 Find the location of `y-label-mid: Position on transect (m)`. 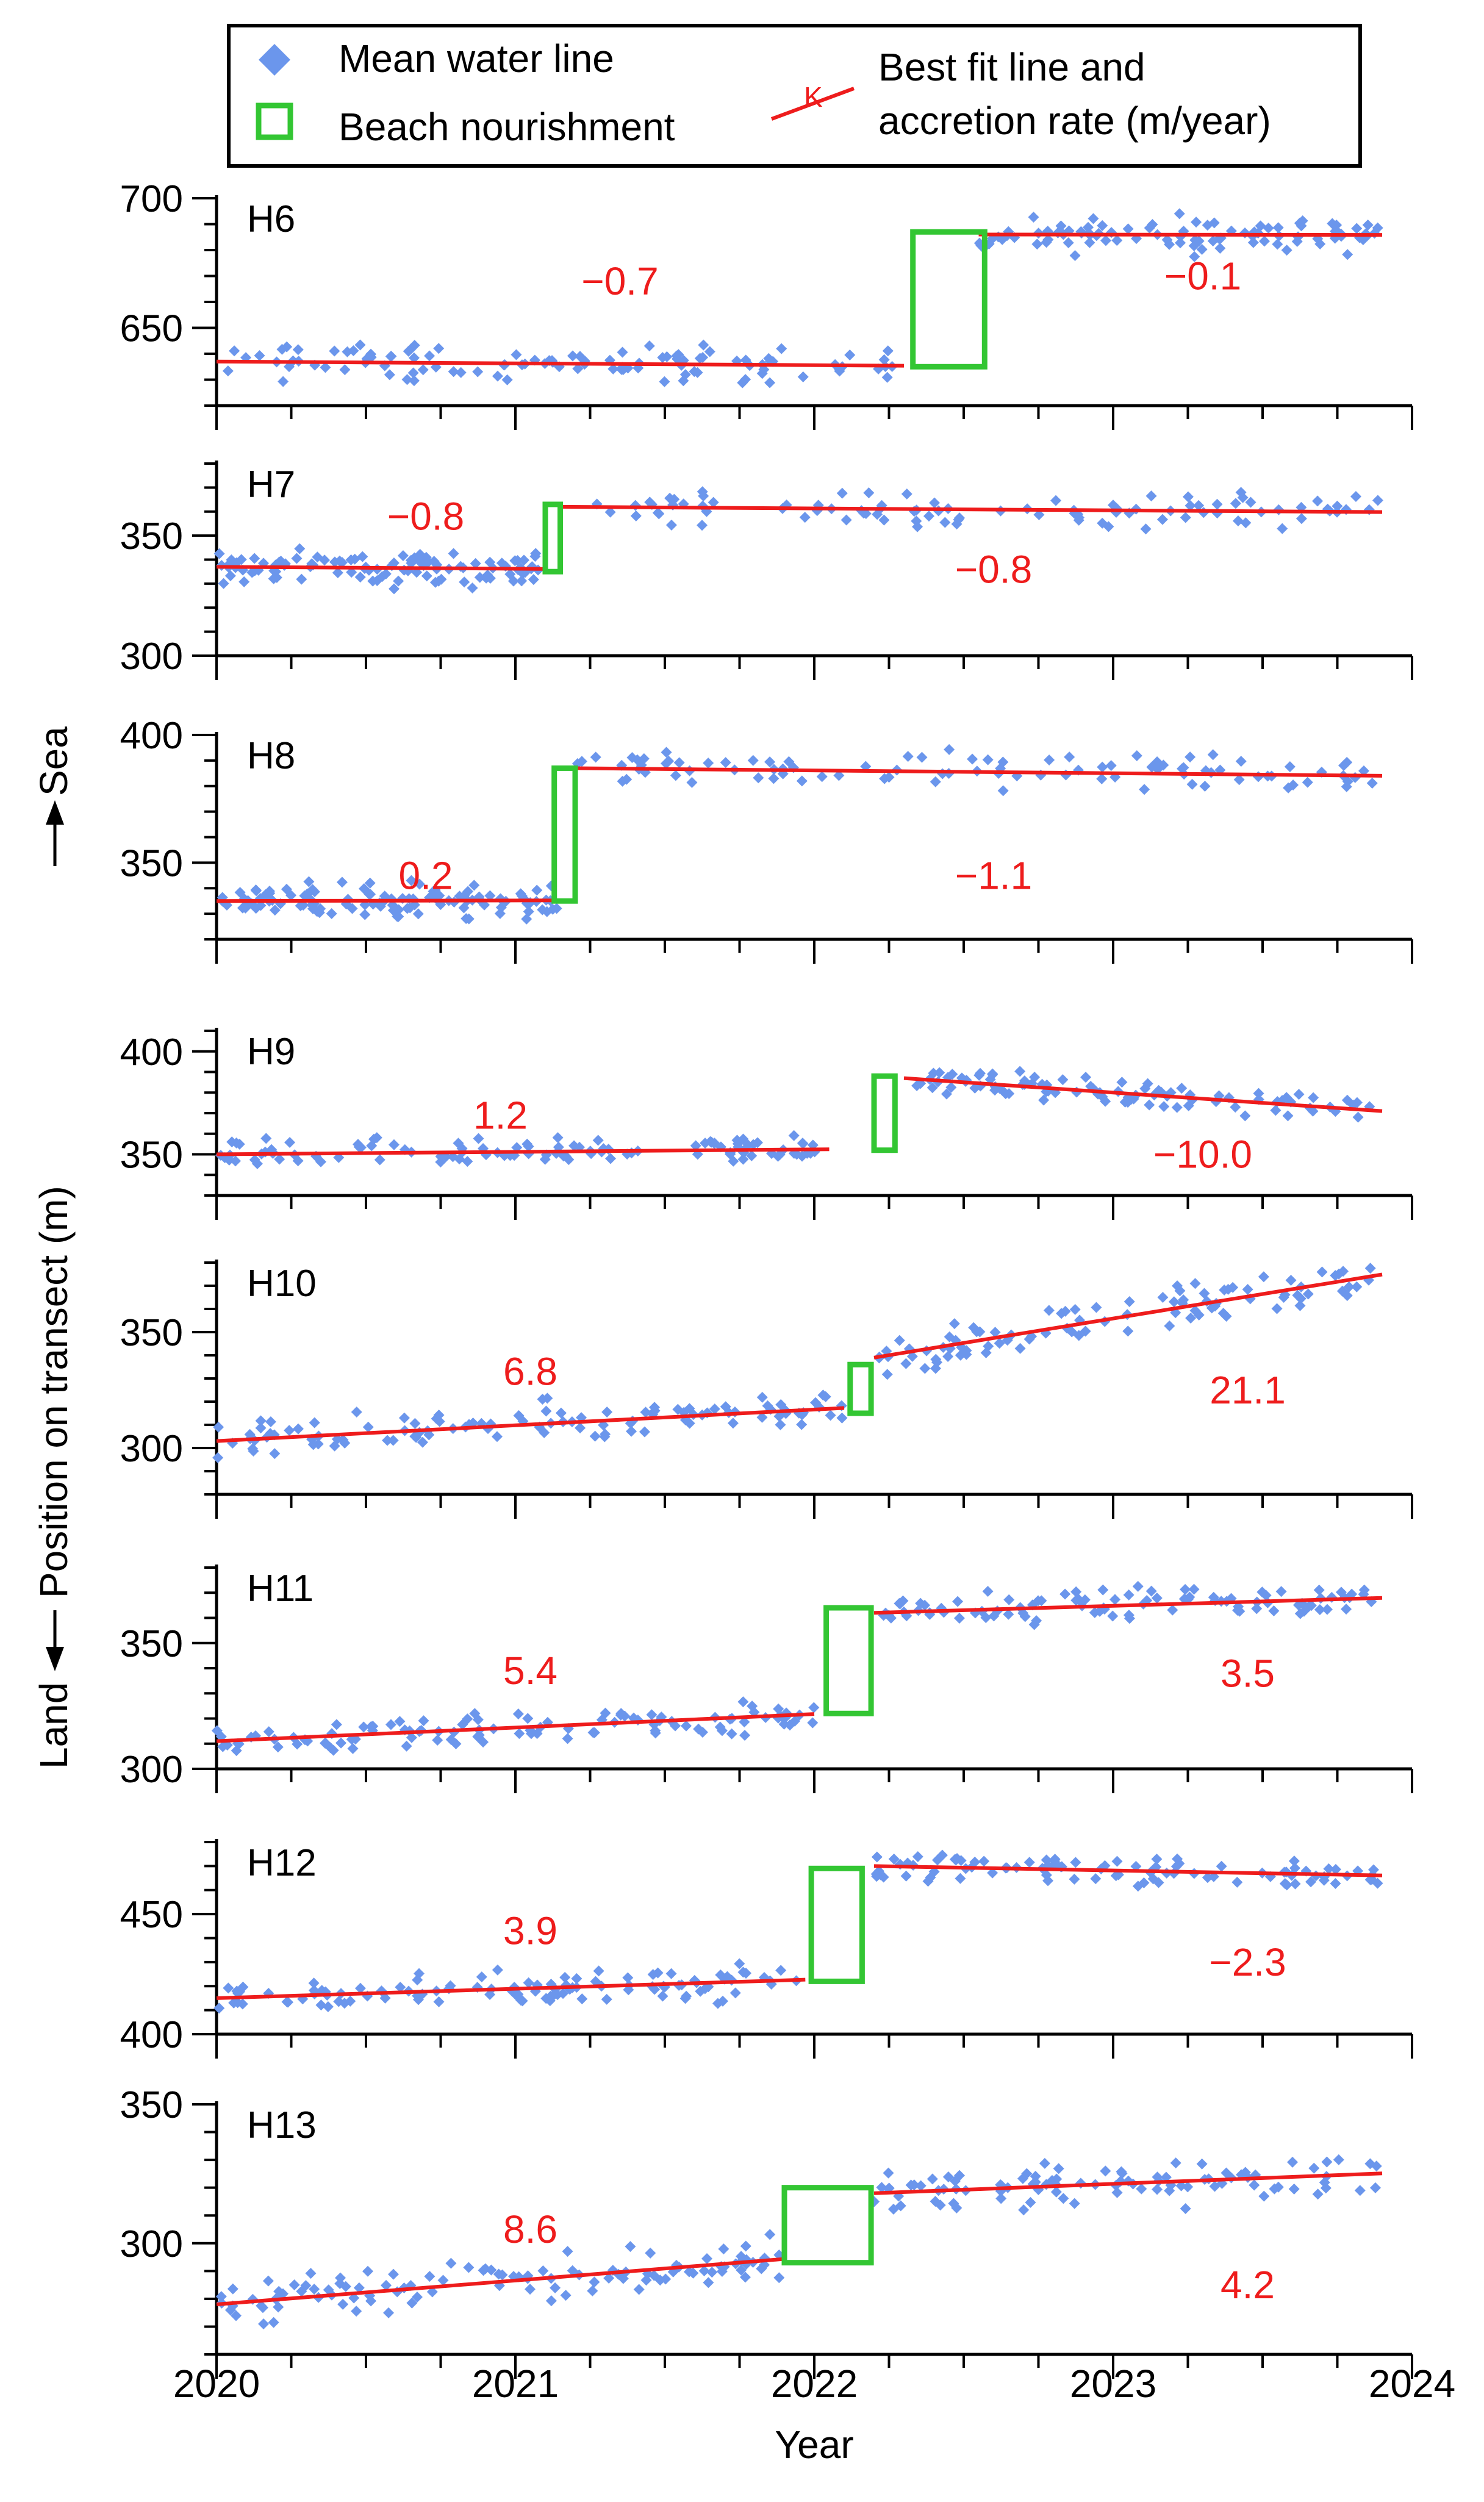

y-label-mid: Position on transect (m) is located at coordinates (54, 1392).